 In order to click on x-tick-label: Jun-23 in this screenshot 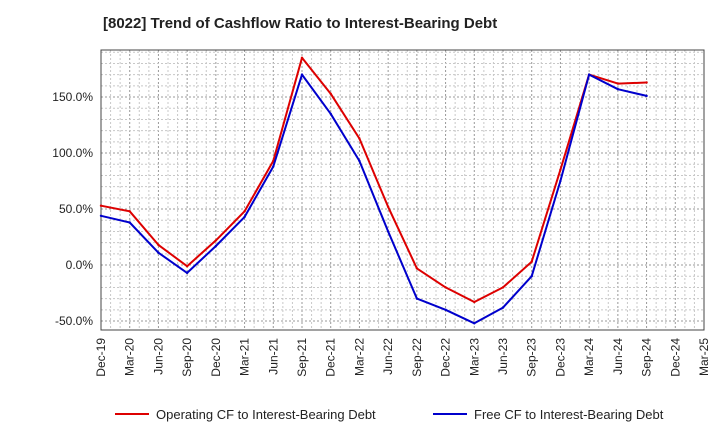, I will do `click(503, 356)`.